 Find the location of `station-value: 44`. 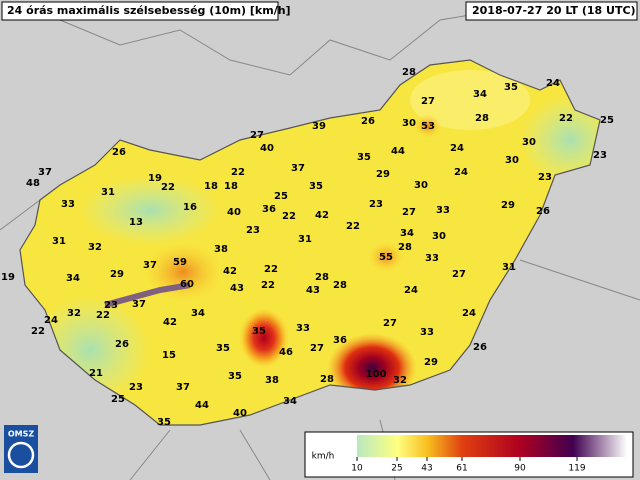

station-value: 44 is located at coordinates (202, 405).